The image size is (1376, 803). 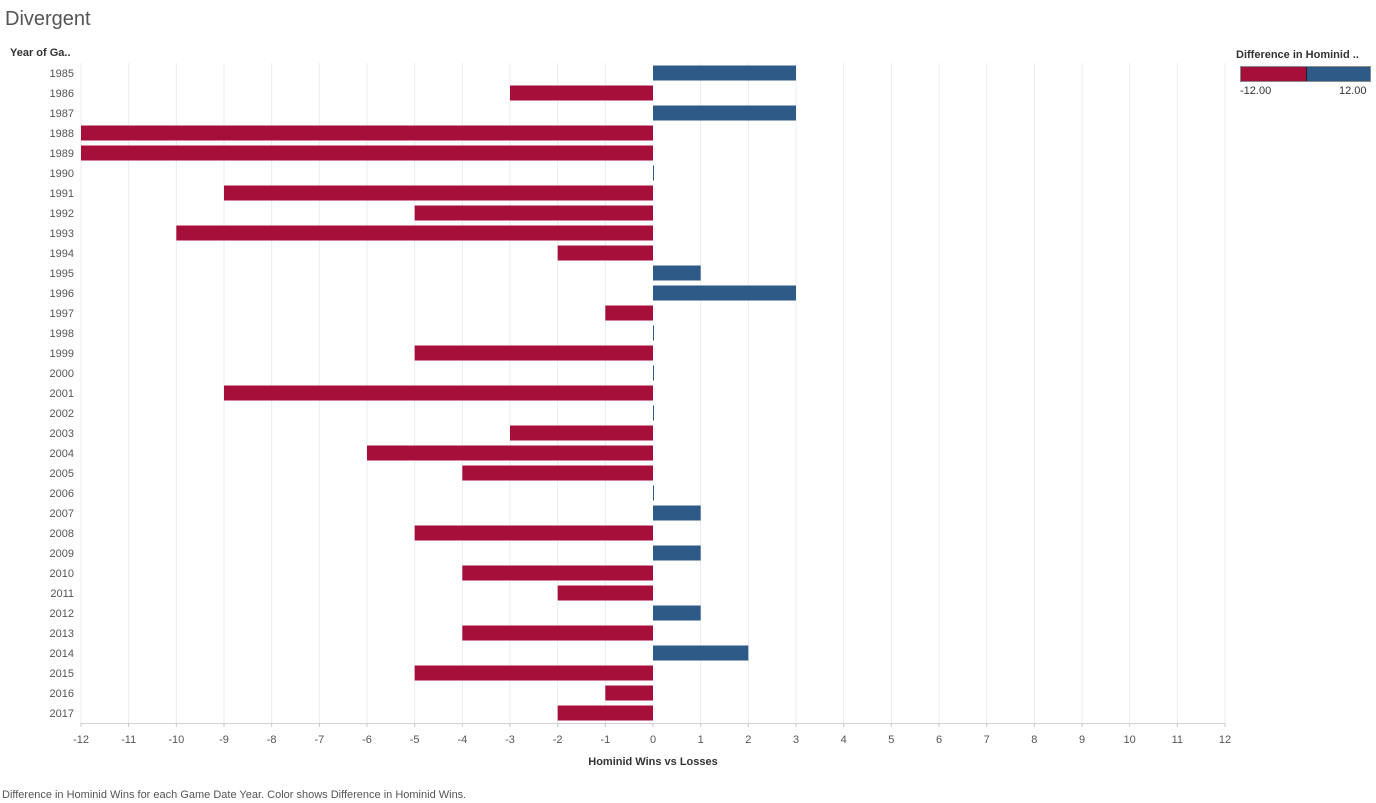 What do you see at coordinates (62, 234) in the screenshot?
I see `y-category-label: 1993` at bounding box center [62, 234].